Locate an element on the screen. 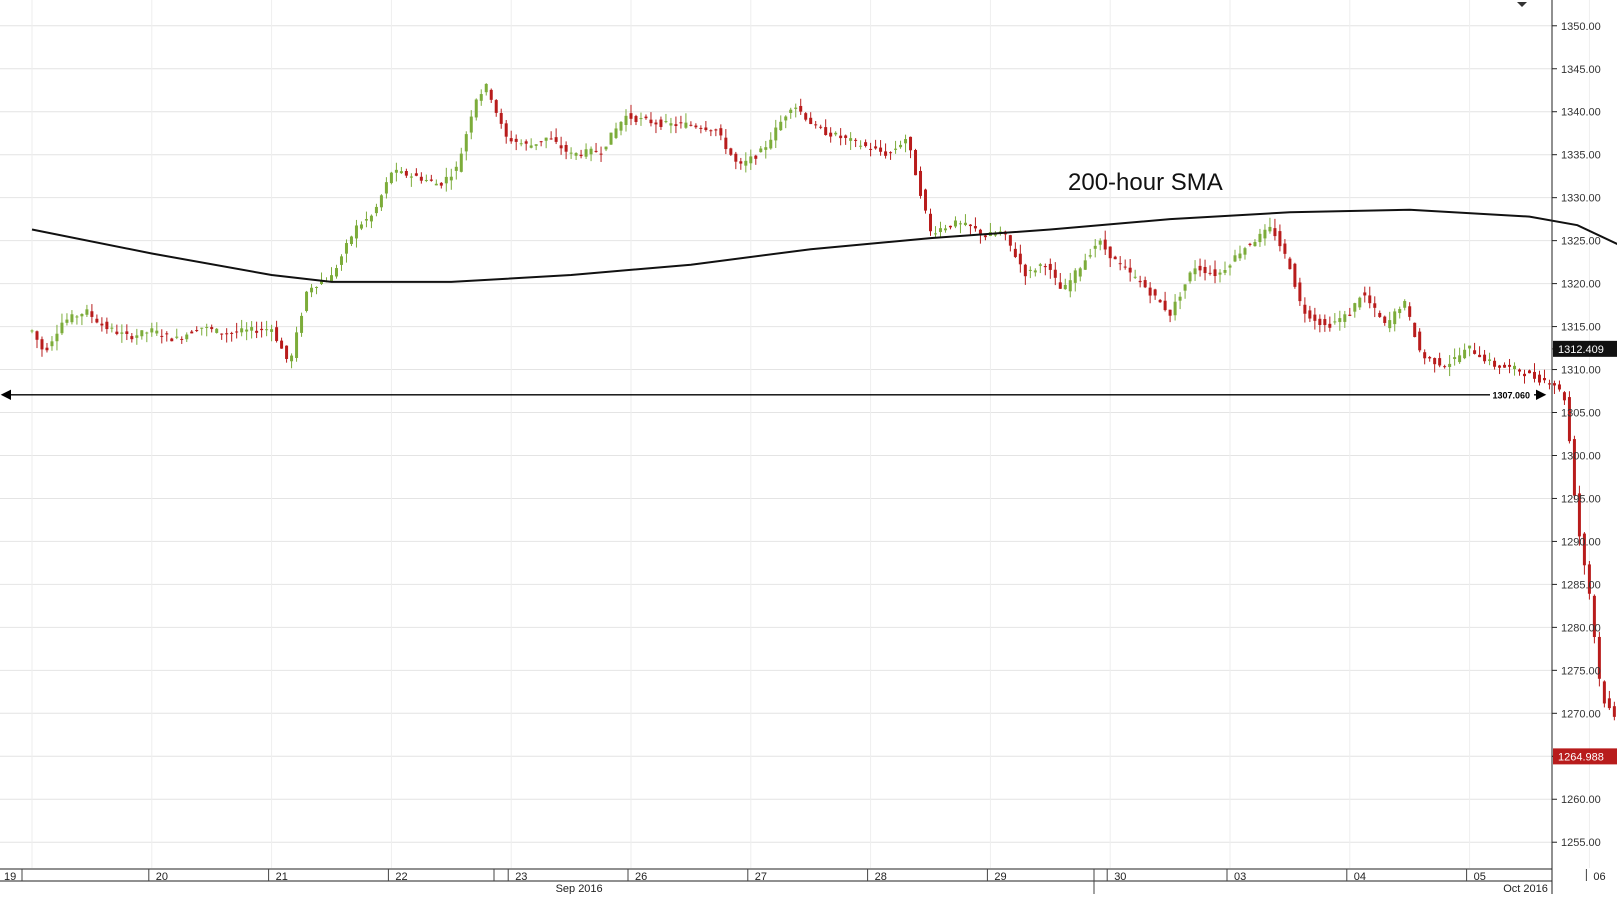  x-tick-label: 04 is located at coordinates (1360, 877).